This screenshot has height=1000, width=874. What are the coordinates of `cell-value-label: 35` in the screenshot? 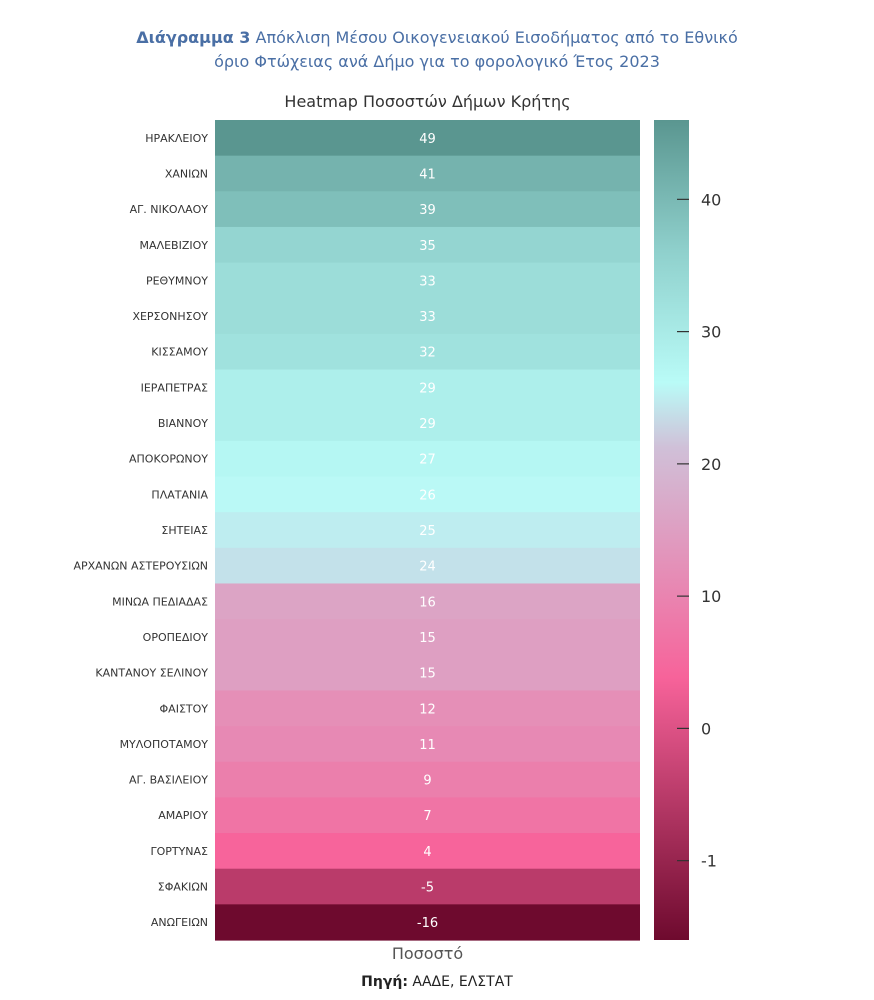 It's located at (427, 246).